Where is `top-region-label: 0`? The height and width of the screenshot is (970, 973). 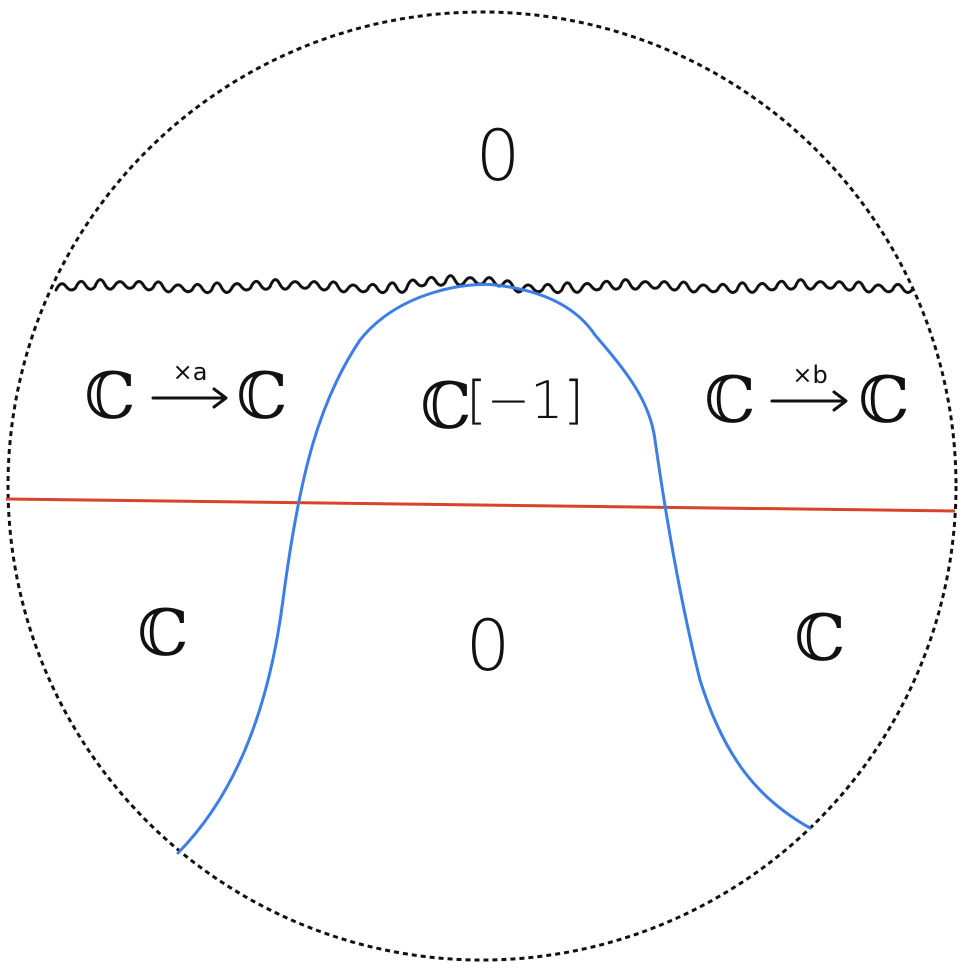 top-region-label: 0 is located at coordinates (498, 156).